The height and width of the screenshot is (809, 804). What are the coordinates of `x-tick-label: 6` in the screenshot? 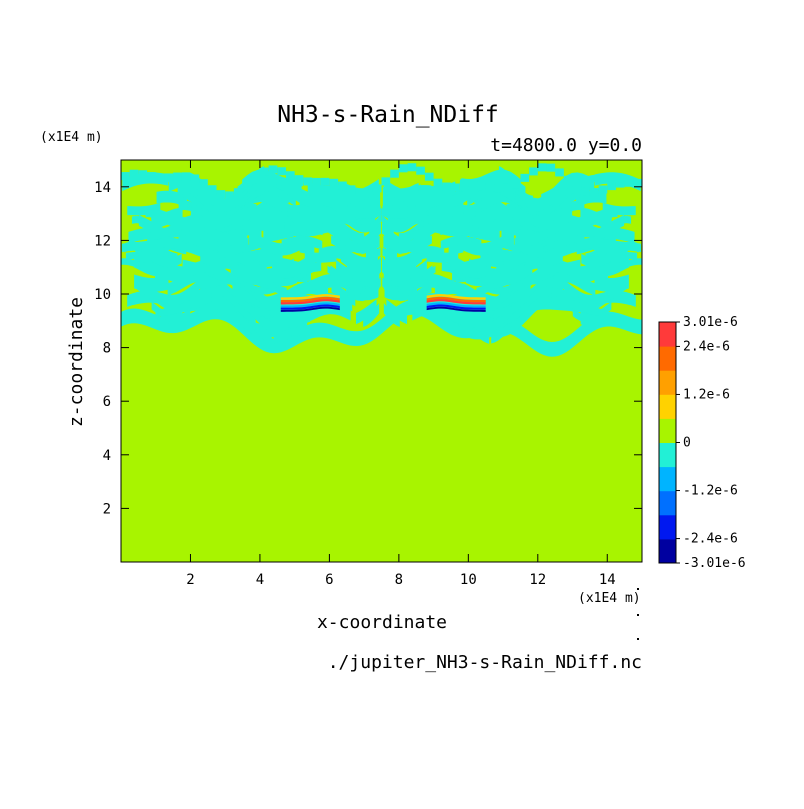 It's located at (329, 580).